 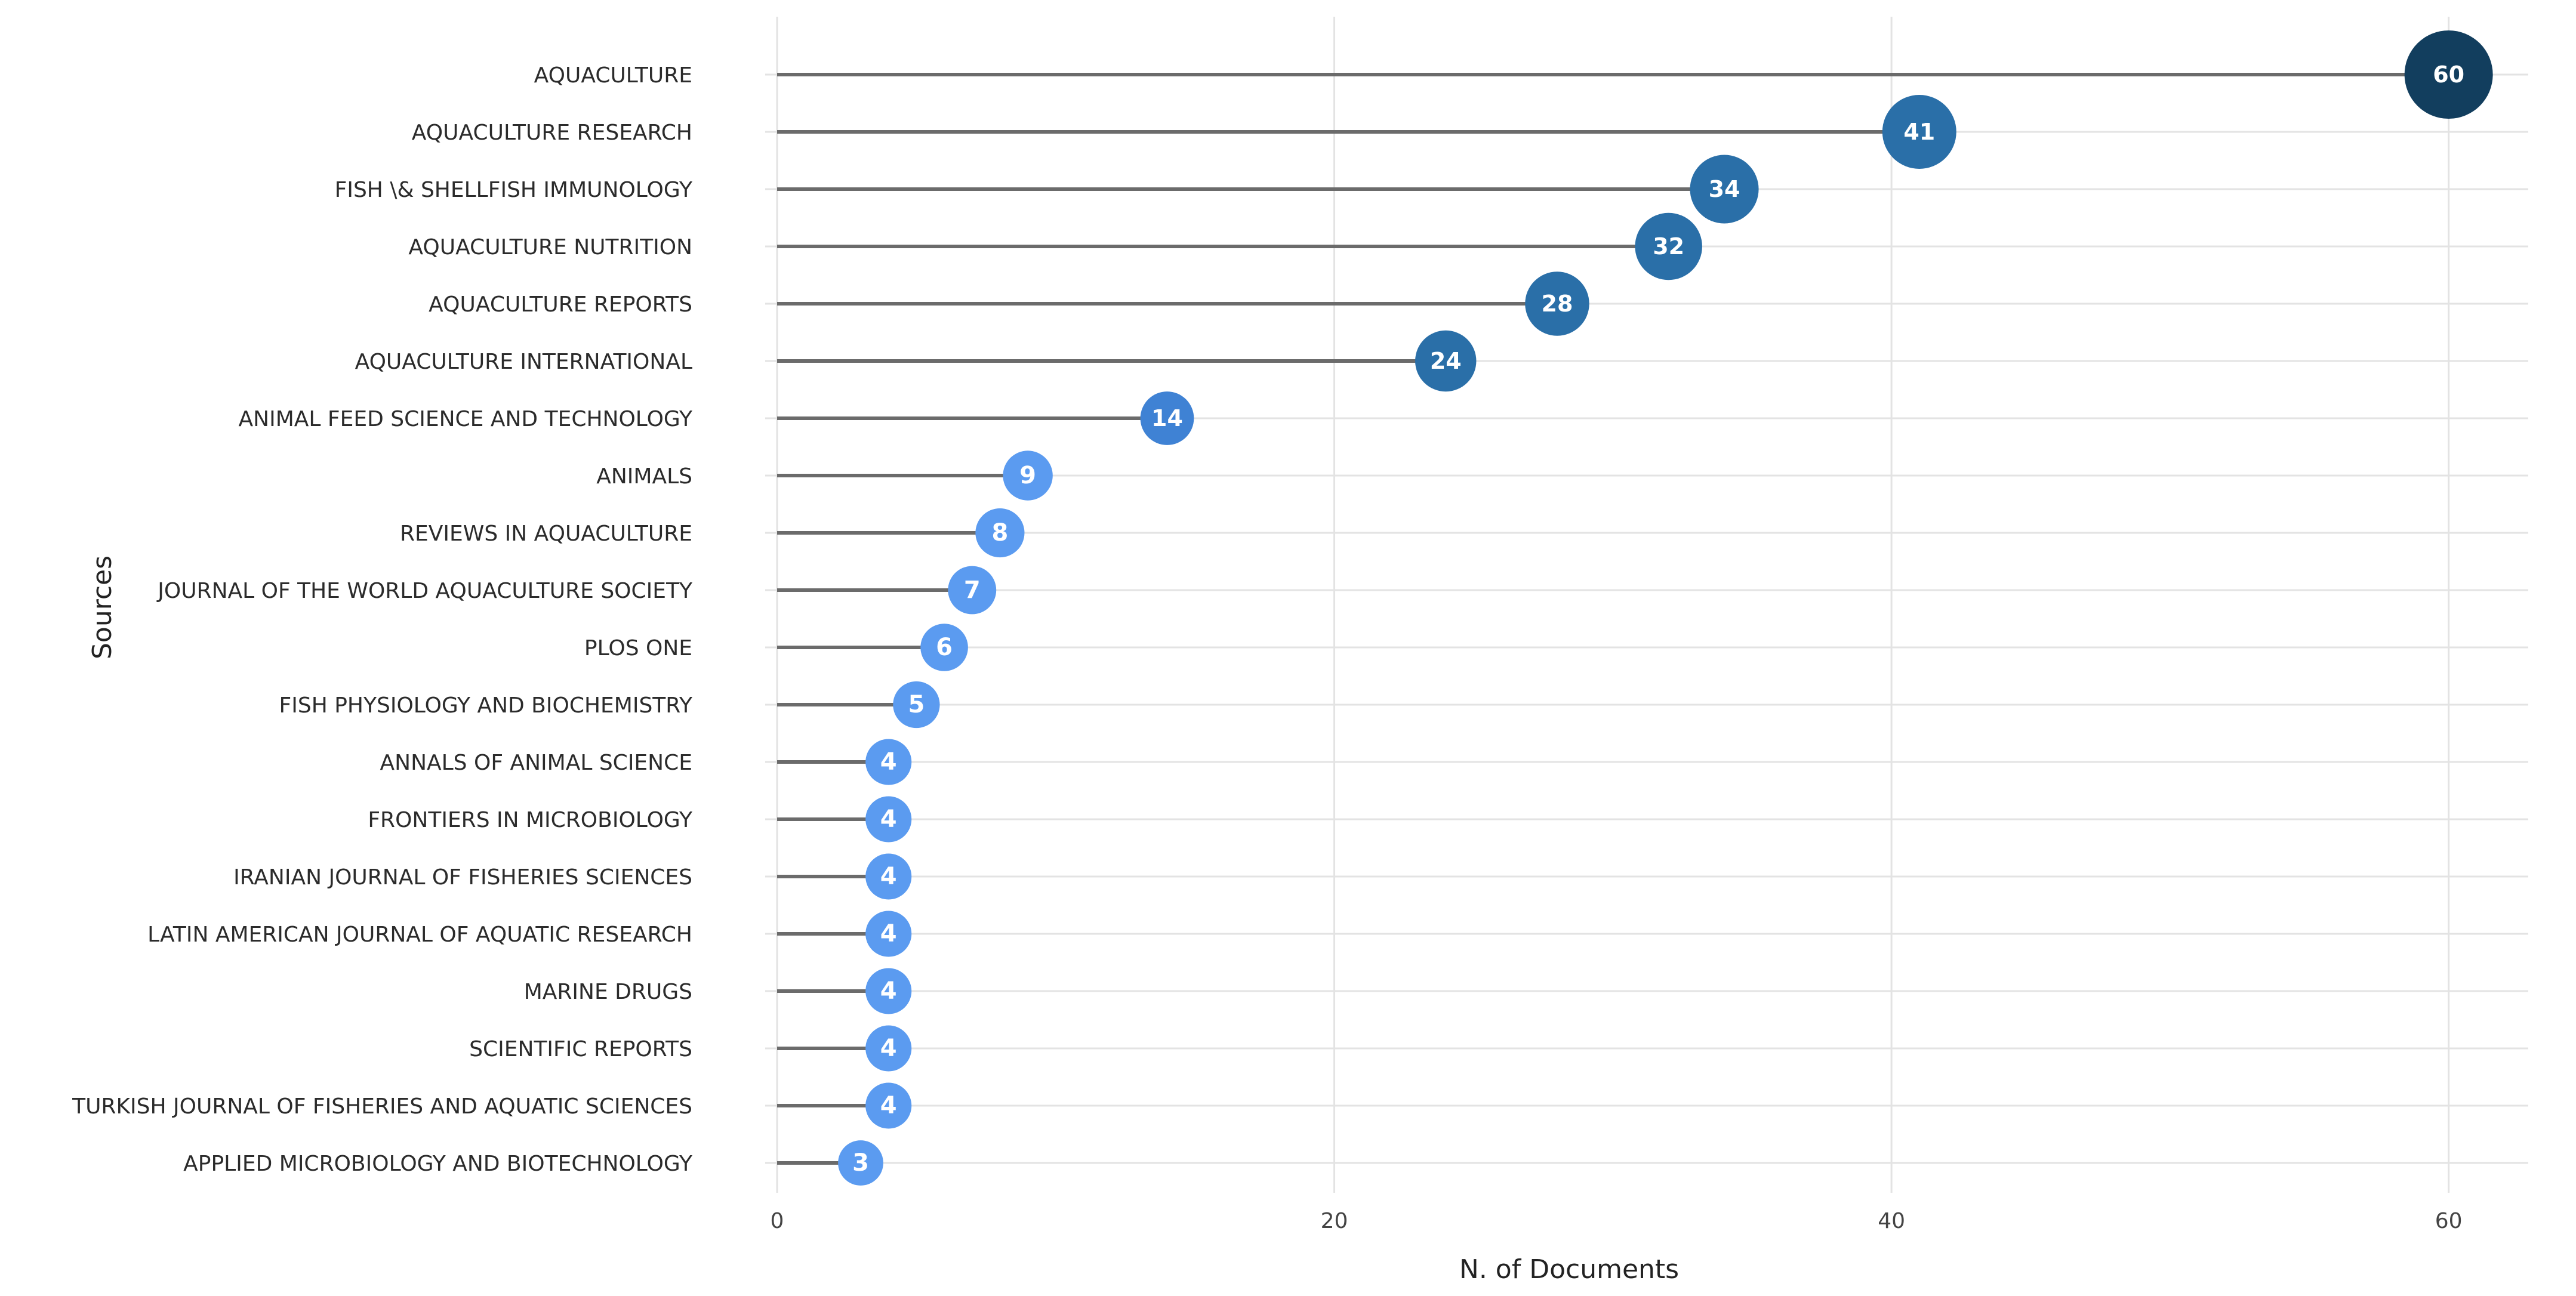 I want to click on x-tick-label: 0, so click(x=777, y=1221).